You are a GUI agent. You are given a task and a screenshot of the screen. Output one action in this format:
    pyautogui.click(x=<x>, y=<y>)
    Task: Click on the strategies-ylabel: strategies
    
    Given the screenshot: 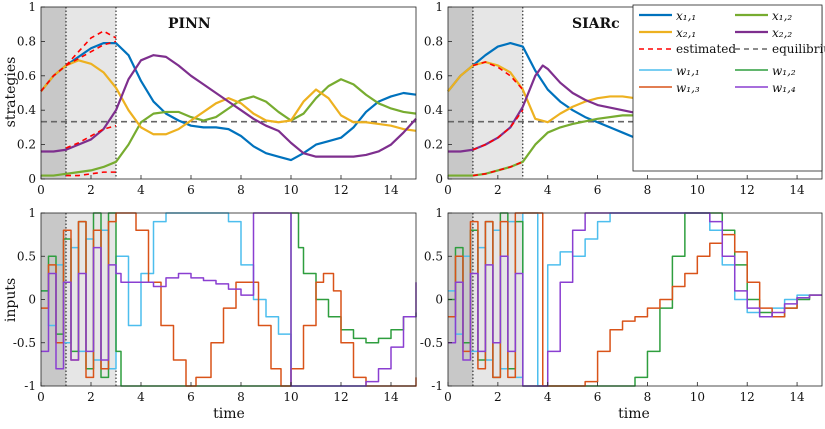 What is the action you would take?
    pyautogui.click(x=11, y=92)
    